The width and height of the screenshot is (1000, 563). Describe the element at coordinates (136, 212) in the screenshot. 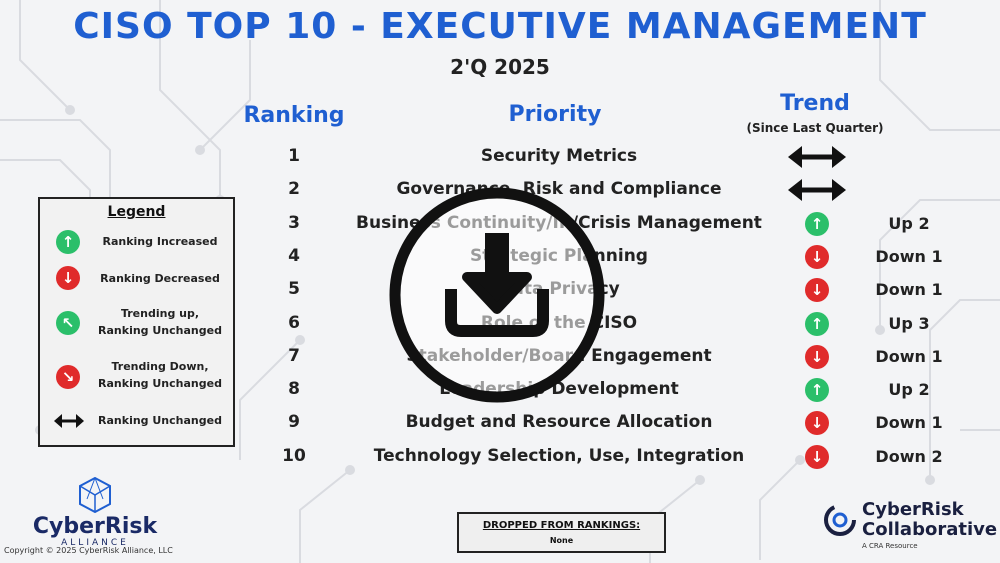

I see `legend-title: Legend` at that location.